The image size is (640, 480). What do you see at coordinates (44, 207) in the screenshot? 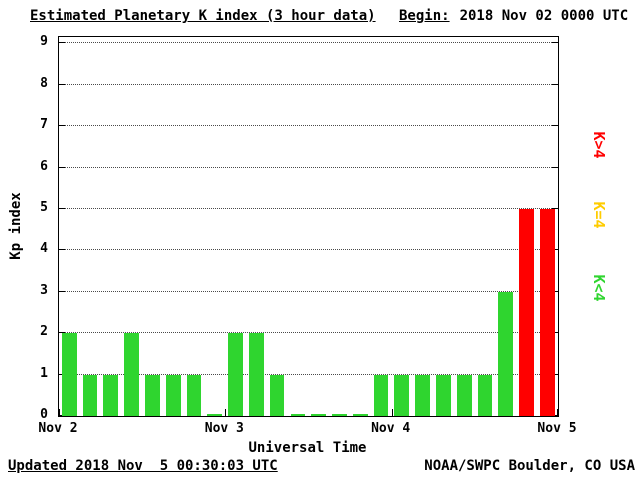
I see `y-tick-label: 5` at bounding box center [44, 207].